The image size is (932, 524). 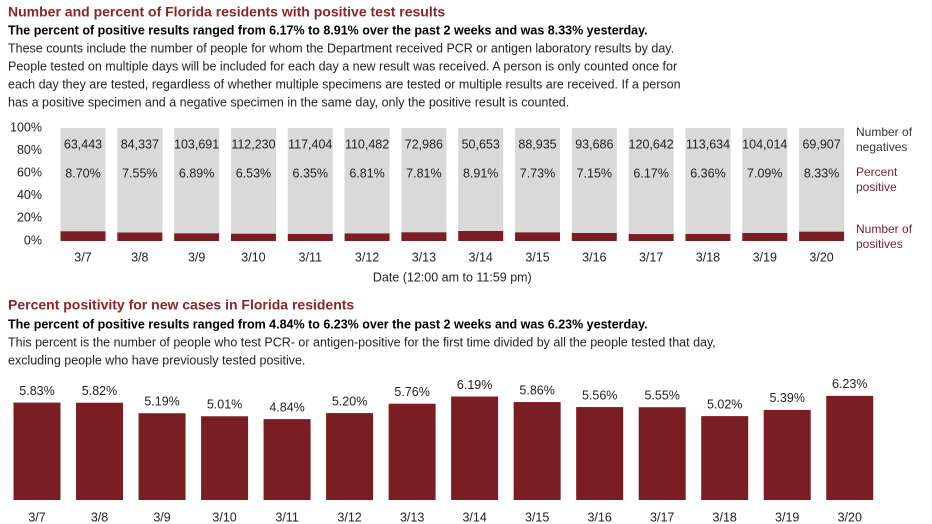 What do you see at coordinates (474, 385) in the screenshot?
I see `data-label: 6.19%` at bounding box center [474, 385].